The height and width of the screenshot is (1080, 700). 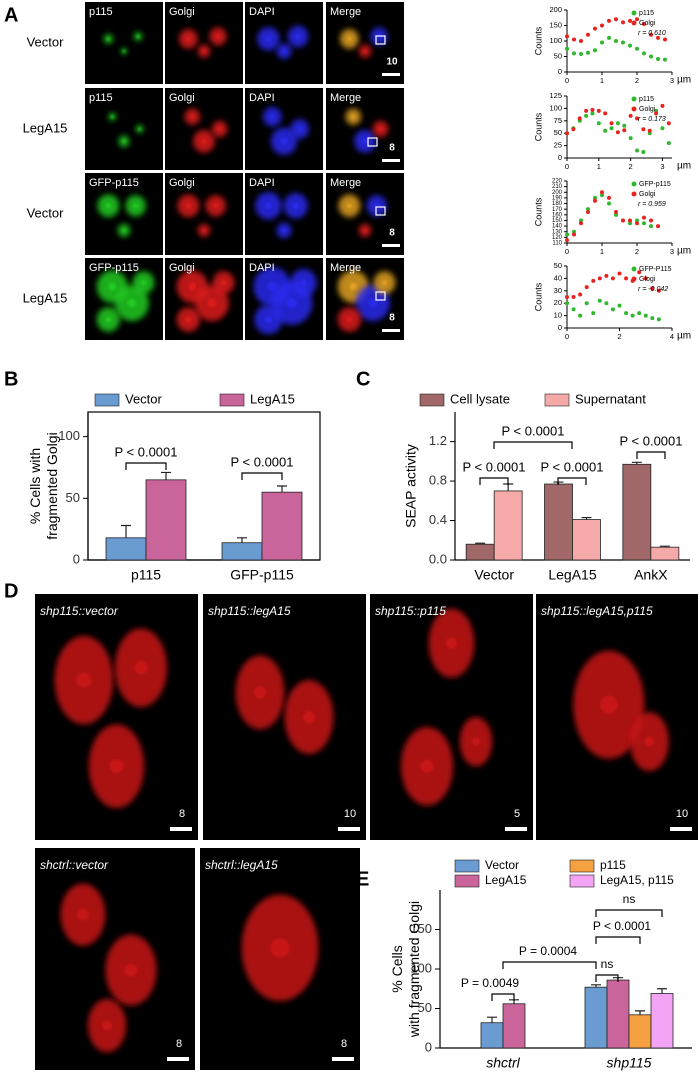 I want to click on y-tick-label: 0.4, so click(x=438, y=519).